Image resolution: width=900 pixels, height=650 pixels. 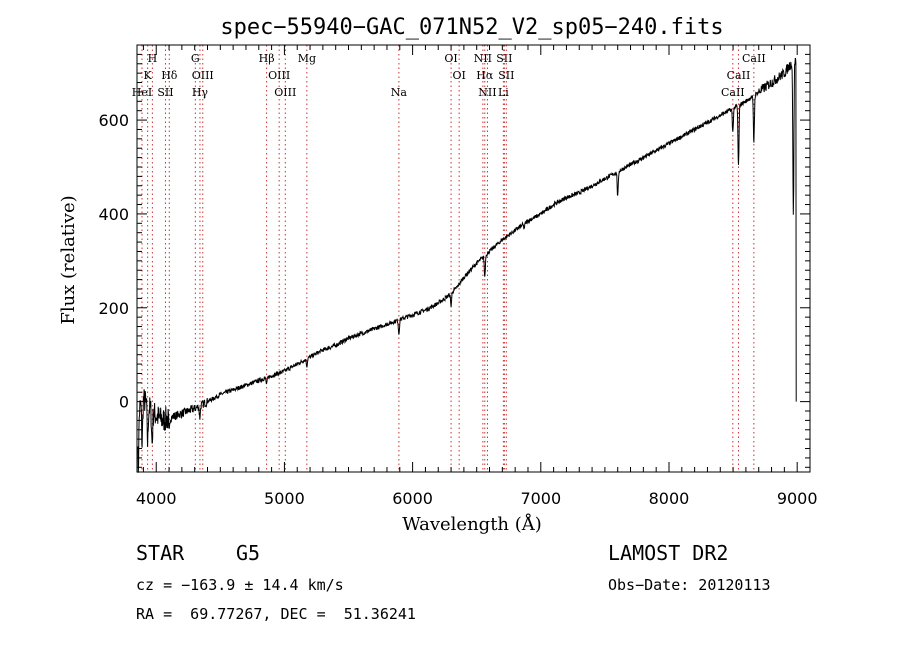 I want to click on marker-label: H, so click(x=153, y=58).